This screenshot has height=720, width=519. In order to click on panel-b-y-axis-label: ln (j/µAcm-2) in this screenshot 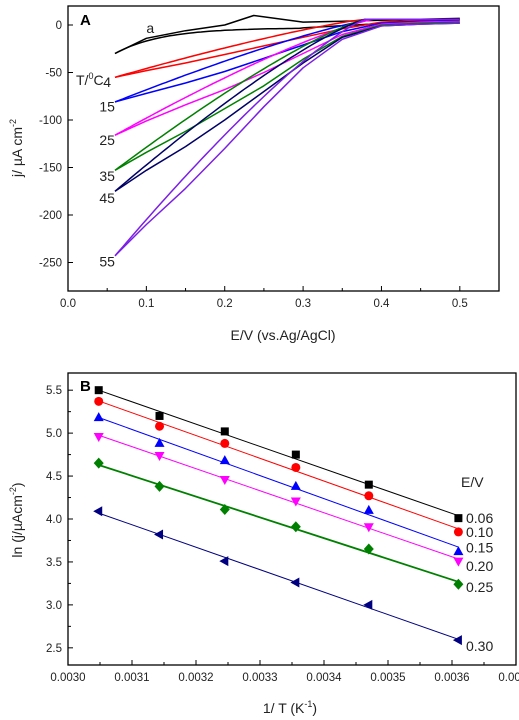, I will do `click(16, 519)`.